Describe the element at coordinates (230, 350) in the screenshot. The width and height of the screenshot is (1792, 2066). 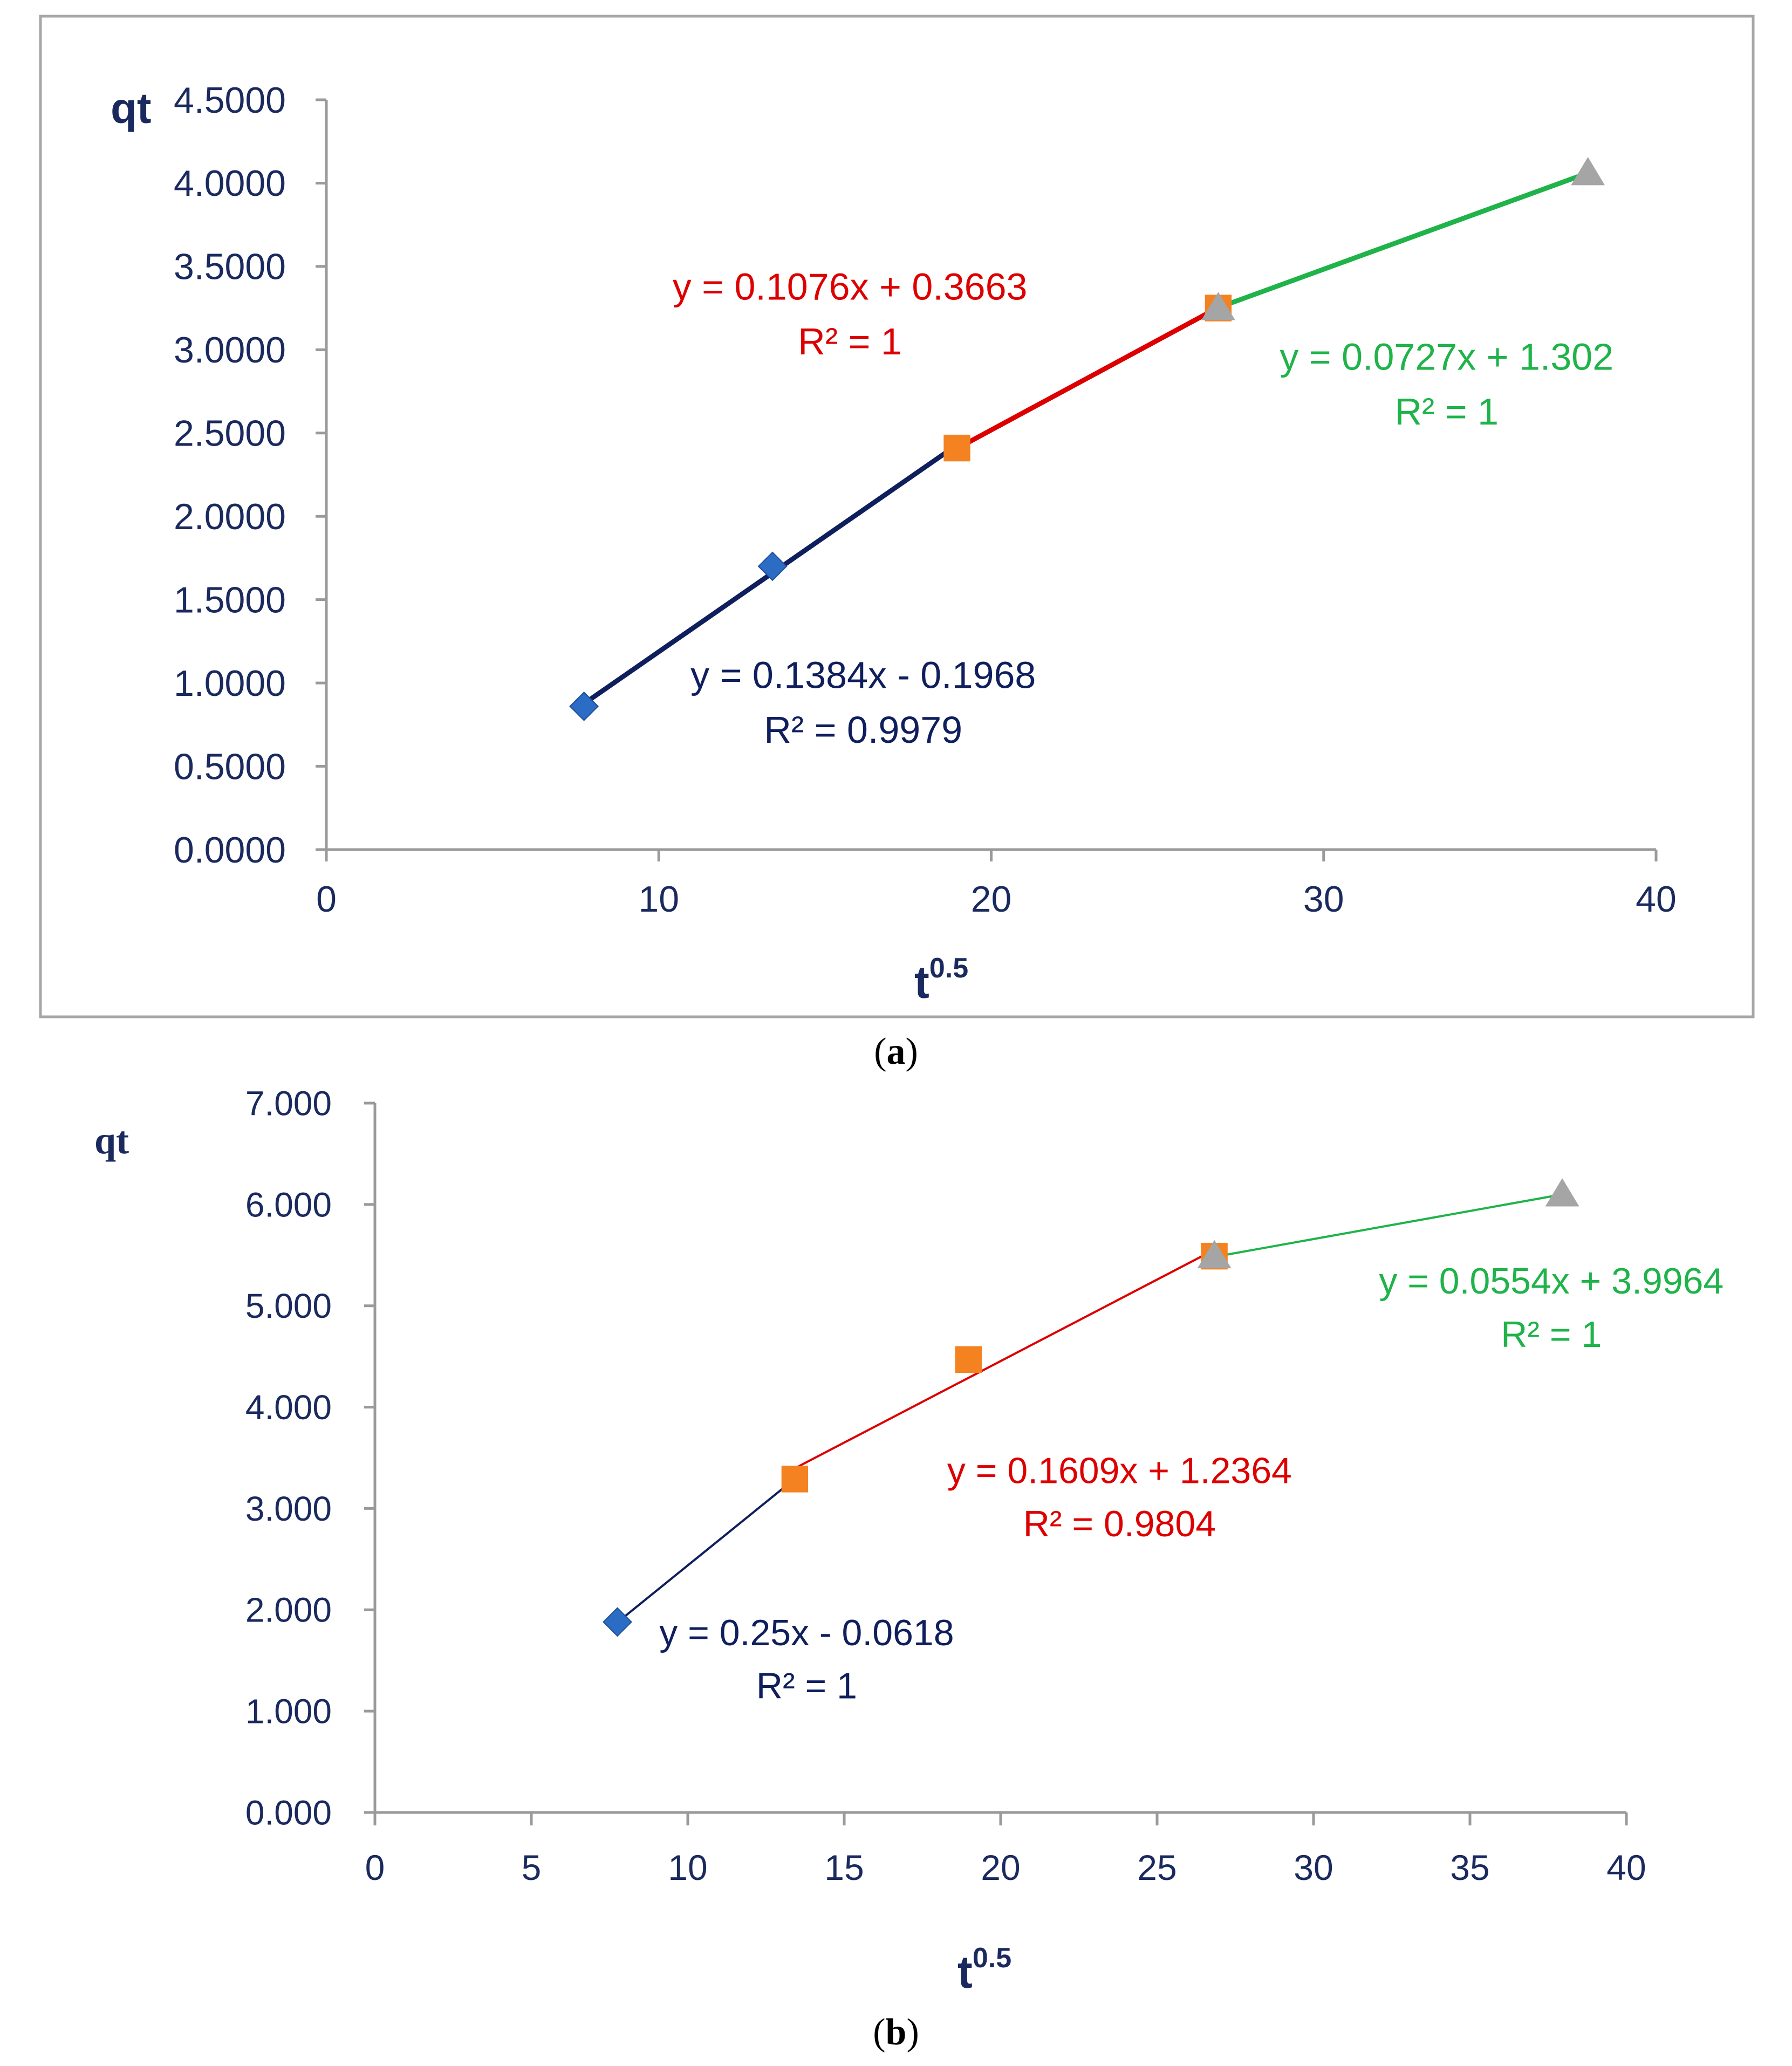
I see `y-tick-label: 3.0000` at that location.